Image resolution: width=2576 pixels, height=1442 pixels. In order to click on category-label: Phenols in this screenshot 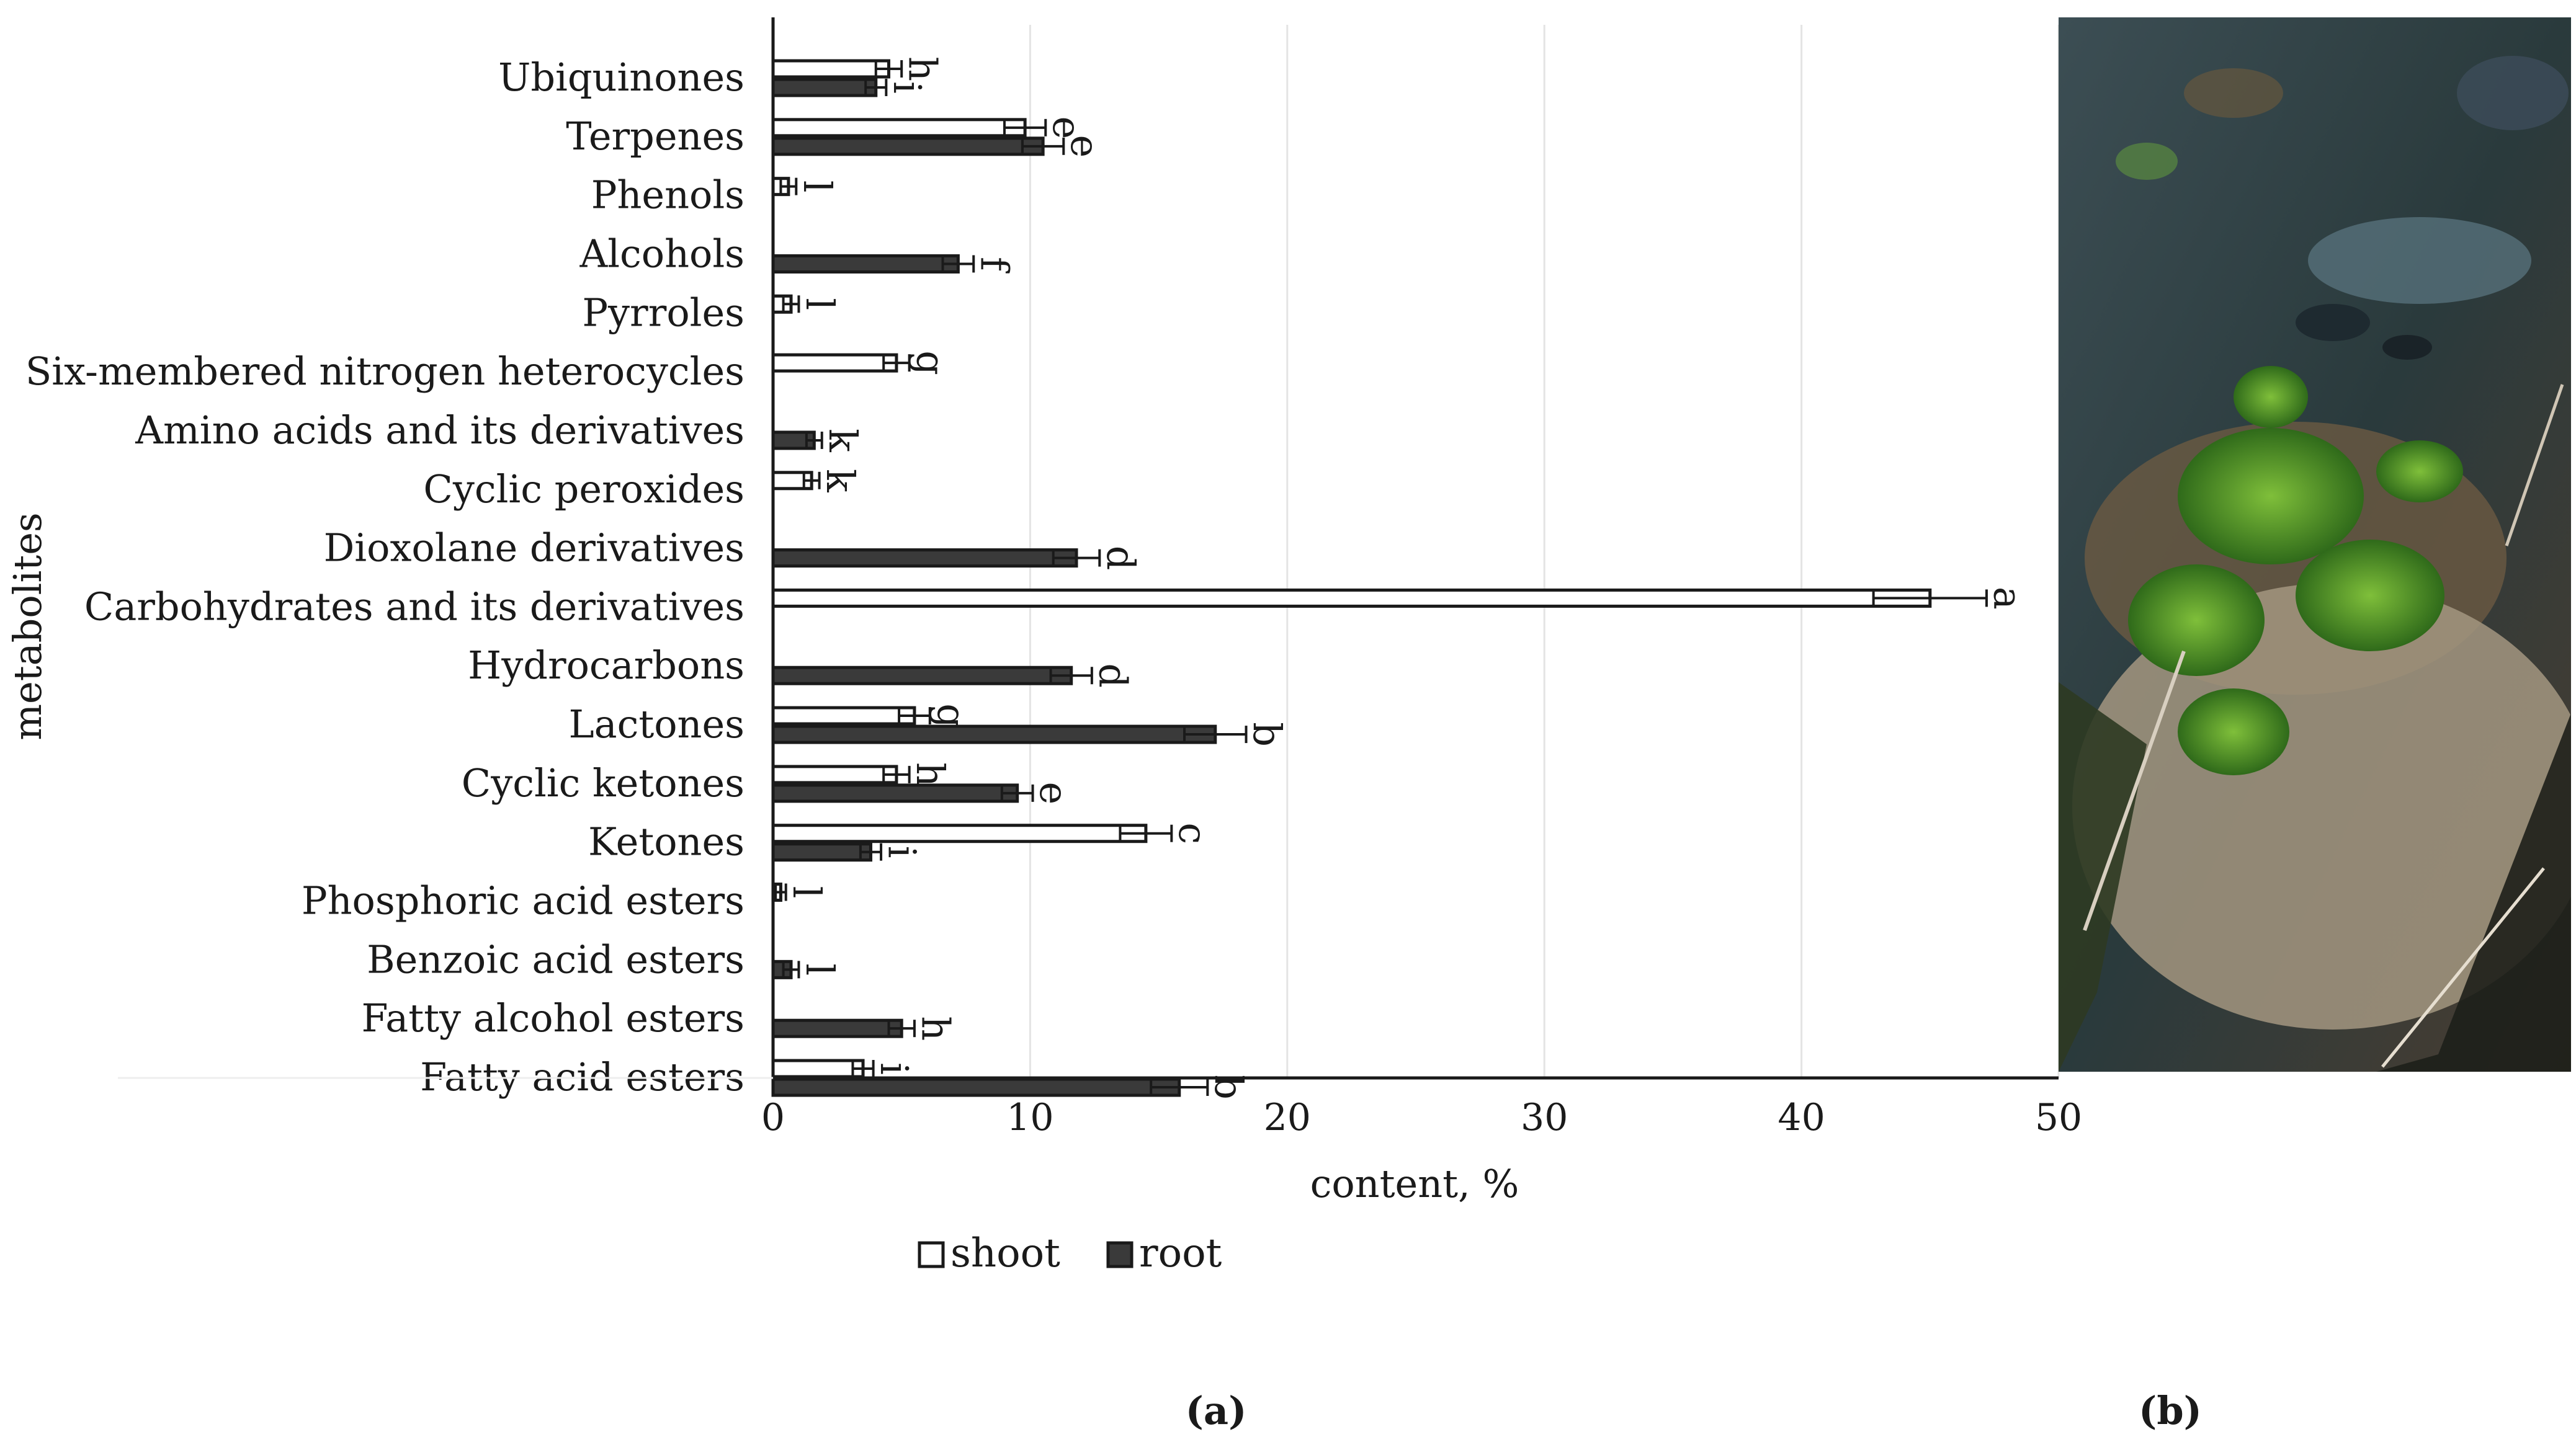, I will do `click(668, 195)`.